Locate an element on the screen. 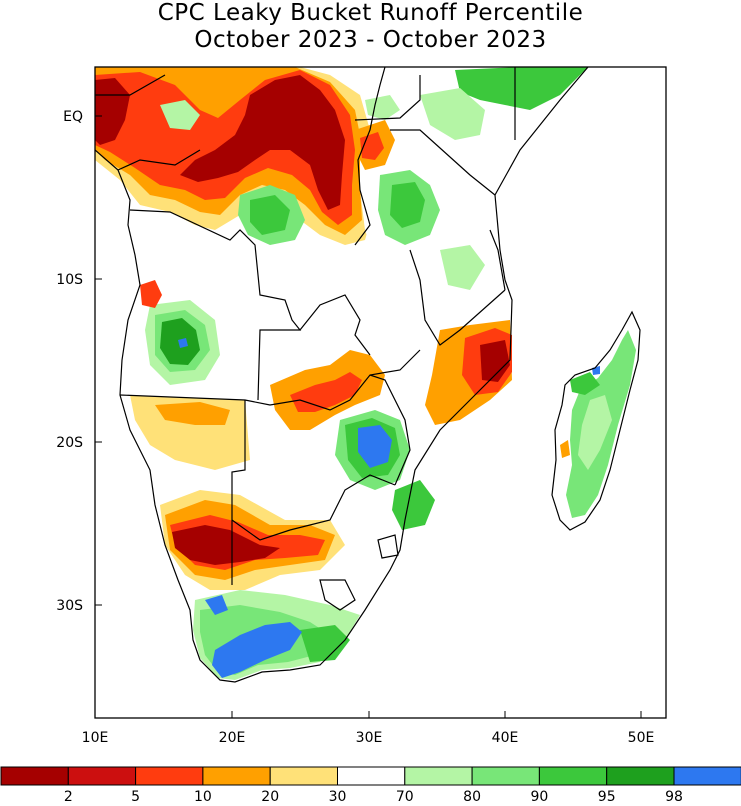  legend-label: 10 is located at coordinates (203, 797).